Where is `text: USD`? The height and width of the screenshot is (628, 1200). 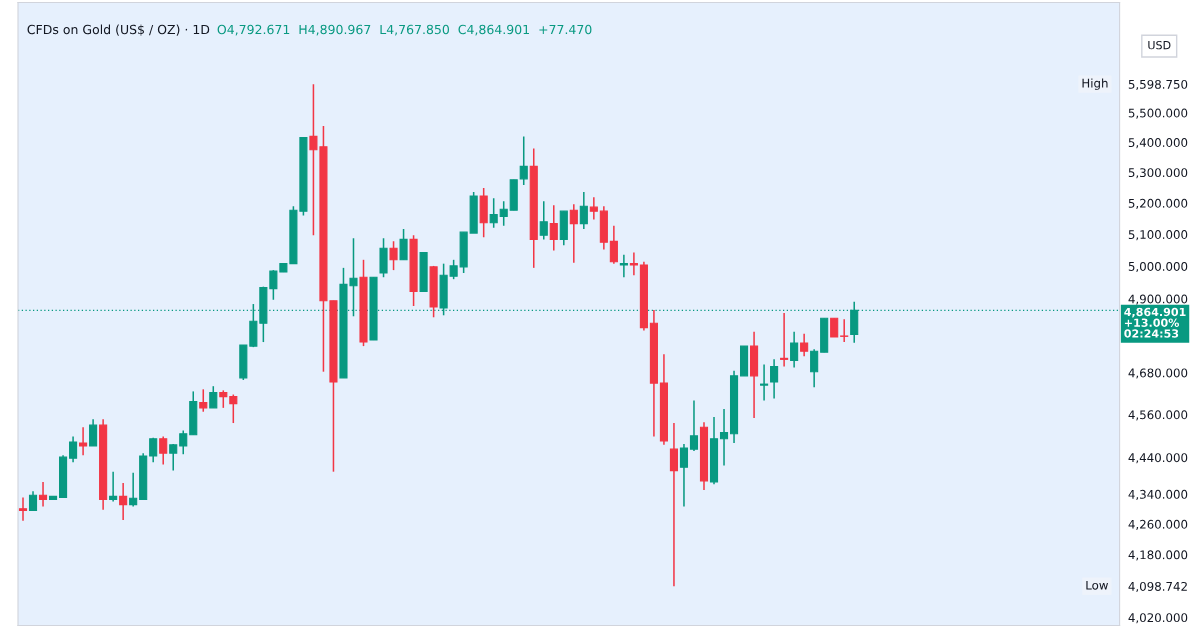
text: USD is located at coordinates (1159, 45).